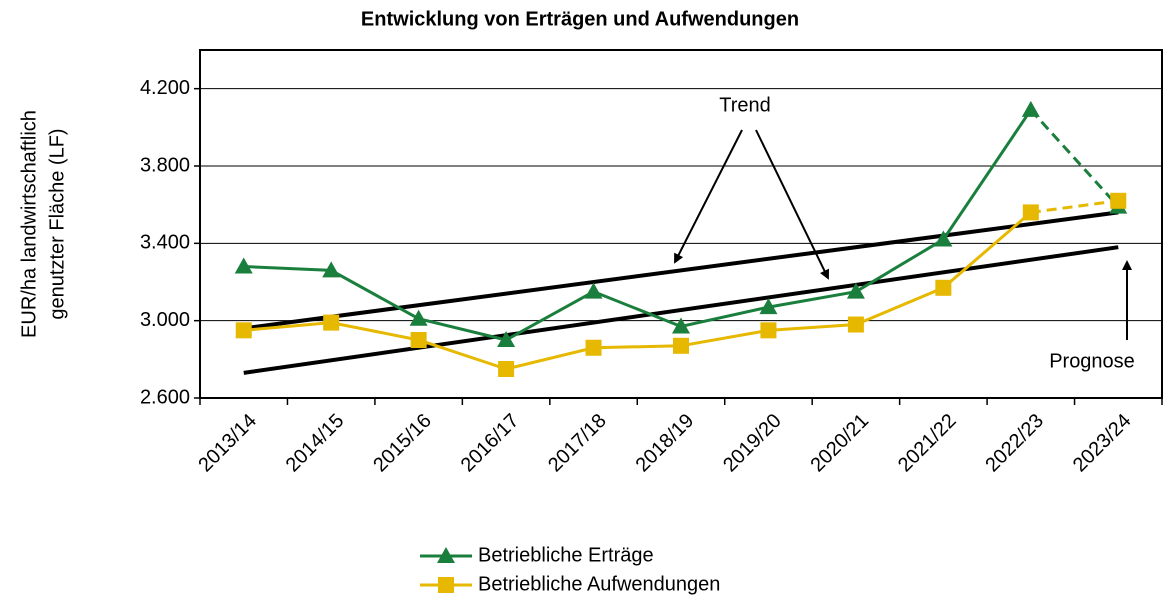 Image resolution: width=1165 pixels, height=602 pixels. What do you see at coordinates (165, 165) in the screenshot?
I see `y-tick-label: 3.800` at bounding box center [165, 165].